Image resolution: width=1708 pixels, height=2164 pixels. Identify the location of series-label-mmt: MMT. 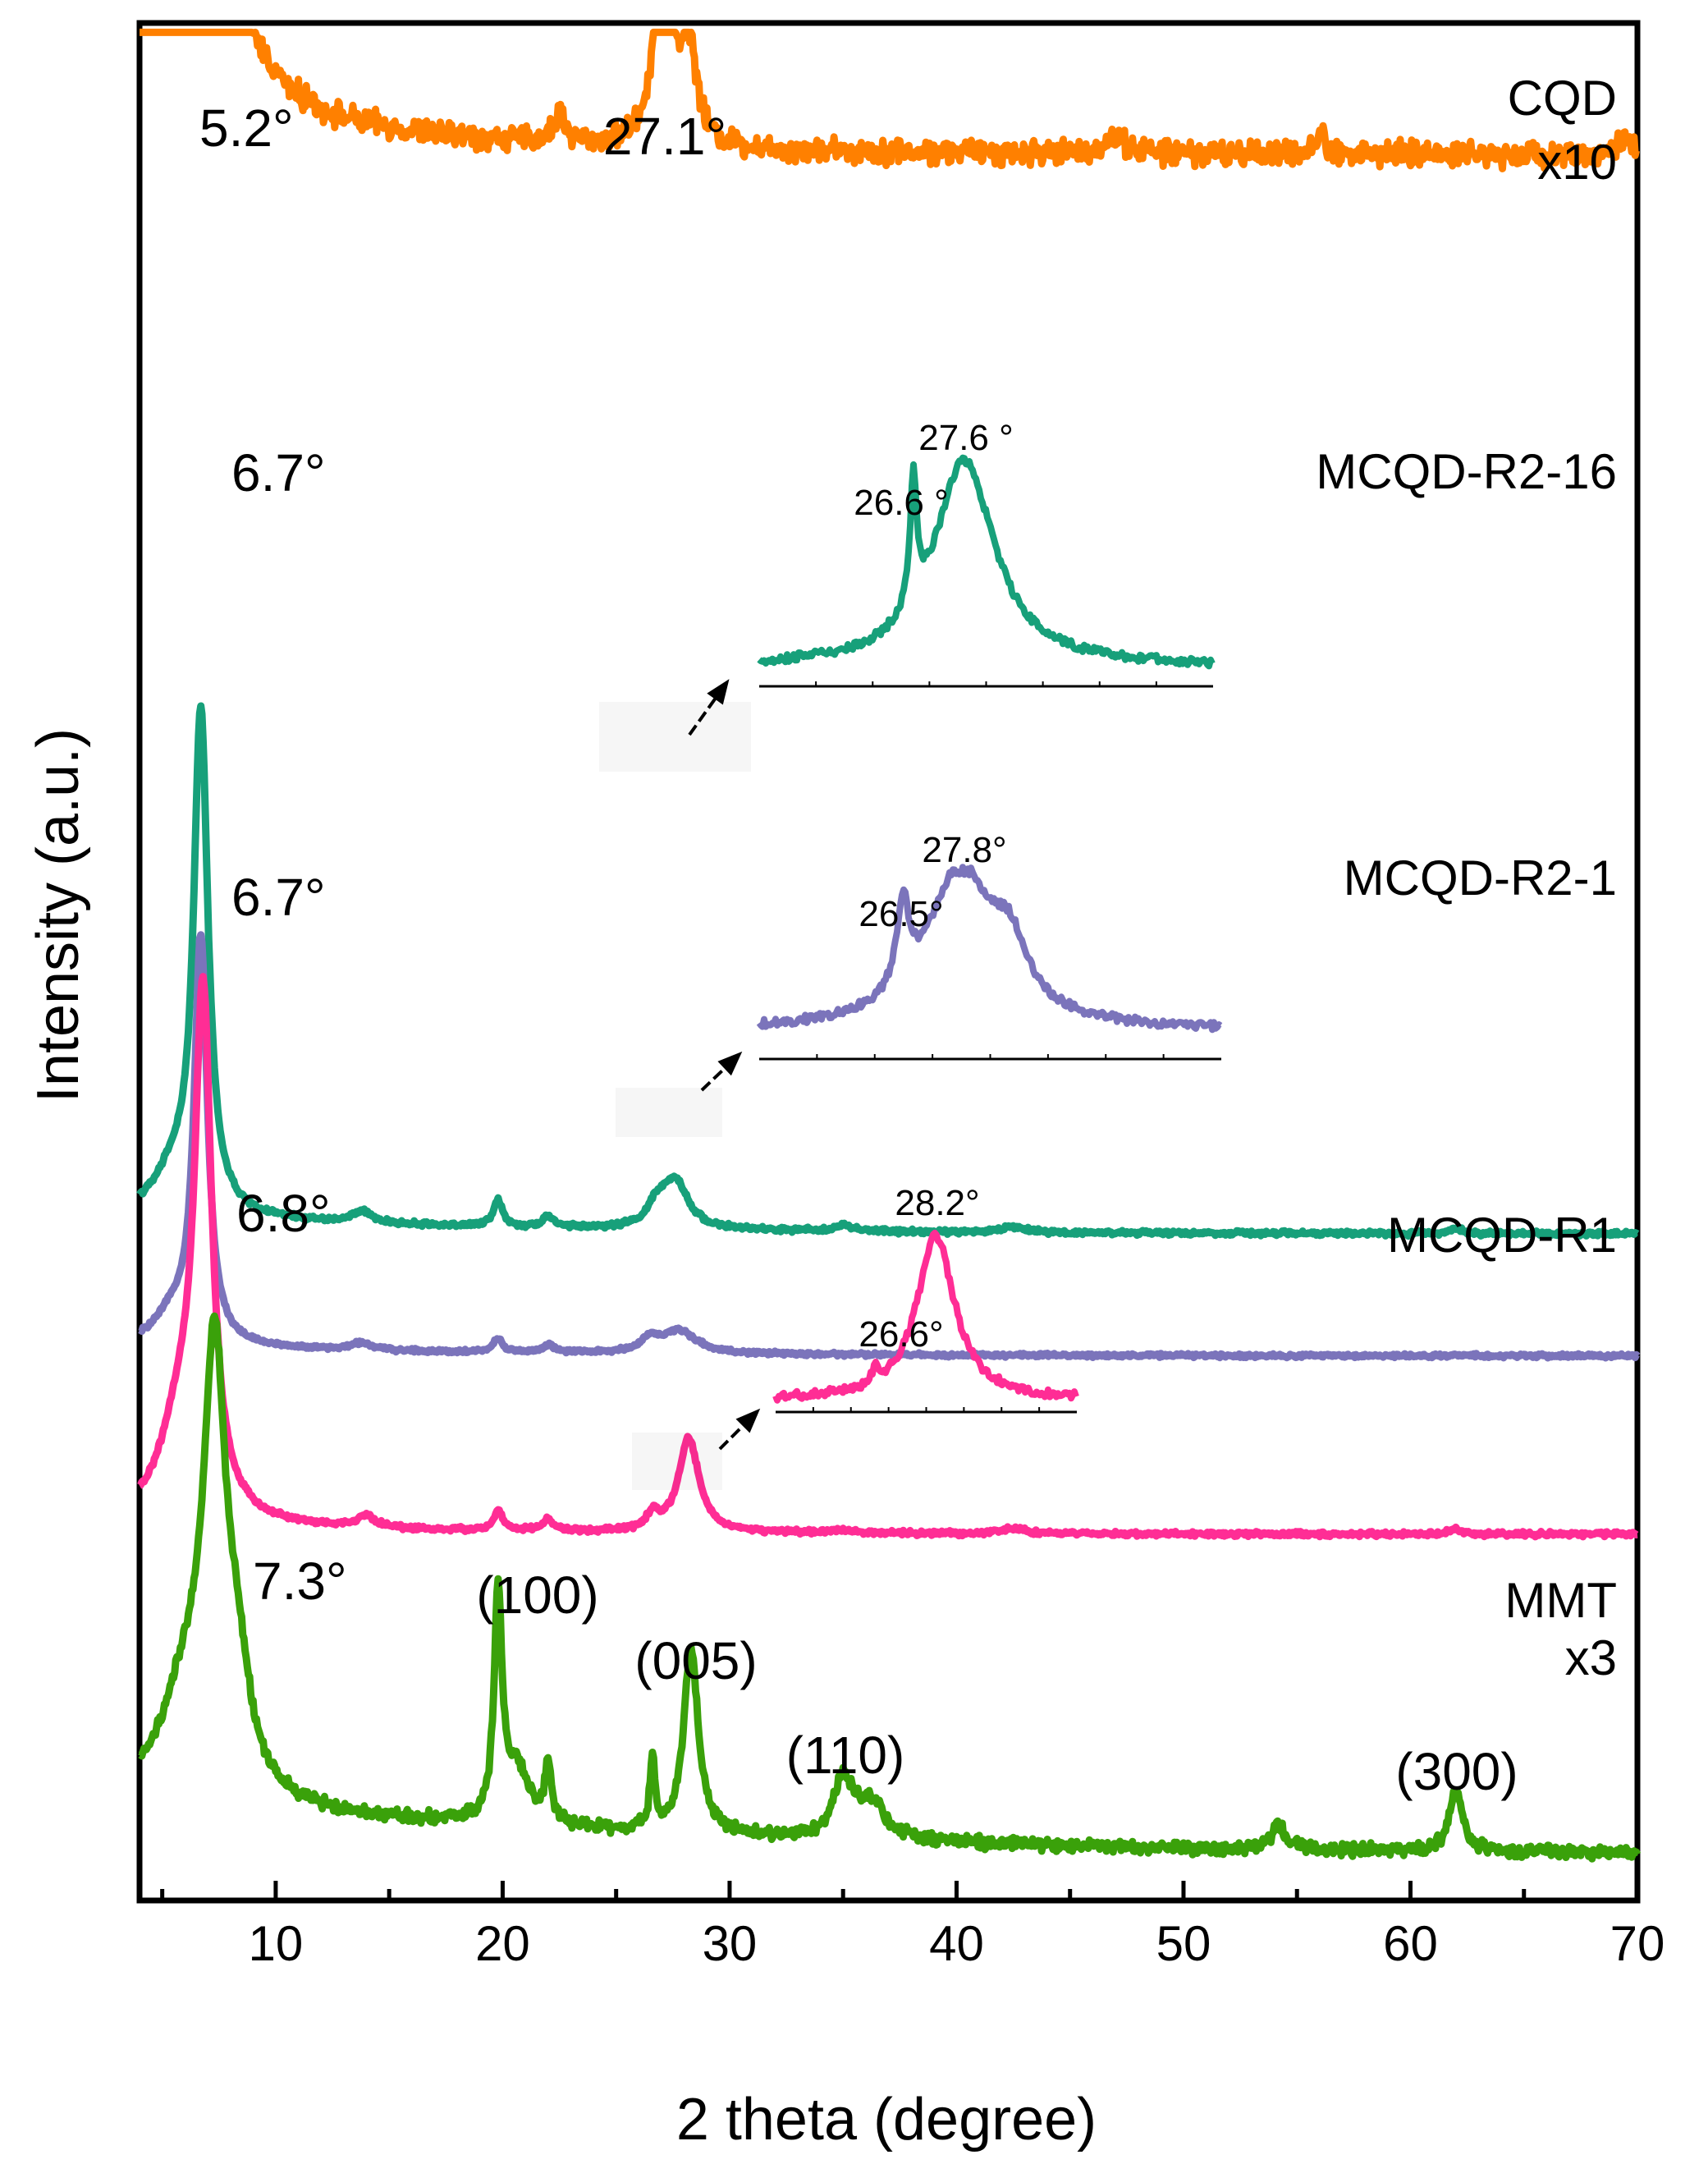
(1561, 1600).